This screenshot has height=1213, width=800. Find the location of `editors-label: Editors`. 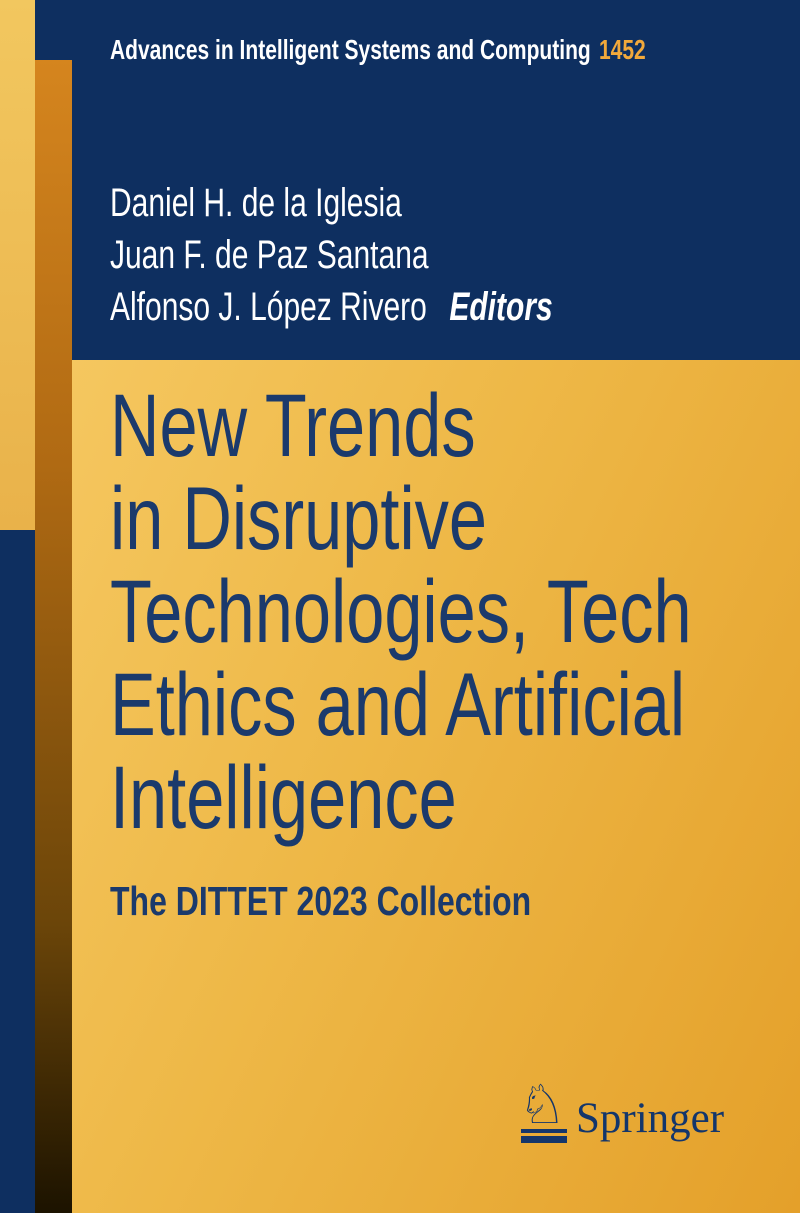

editors-label: Editors is located at coordinates (501, 307).